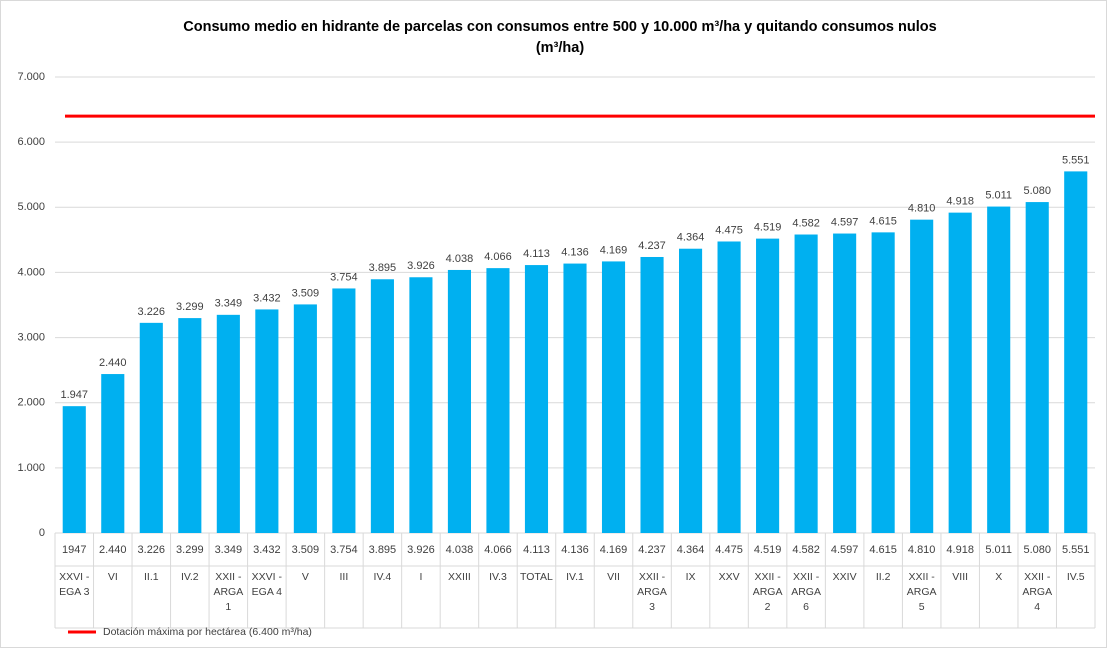 Image resolution: width=1108 pixels, height=649 pixels. I want to click on value-label: 3.509, so click(306, 293).